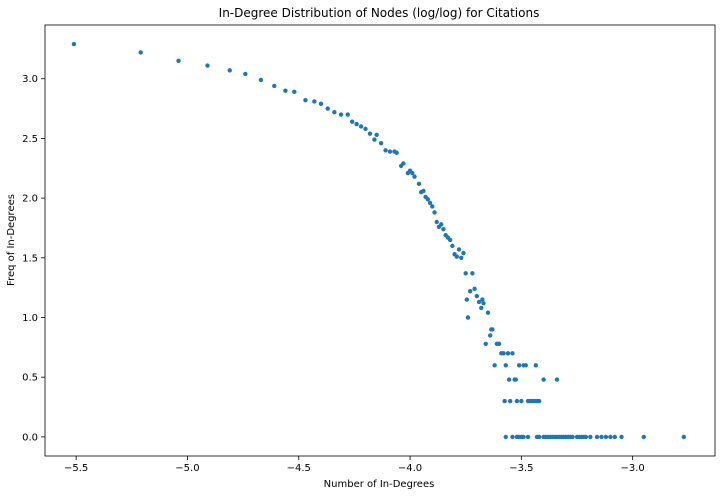 The width and height of the screenshot is (724, 496). What do you see at coordinates (11, 240) in the screenshot?
I see `y-axis-title: Freq of In-Degrees` at bounding box center [11, 240].